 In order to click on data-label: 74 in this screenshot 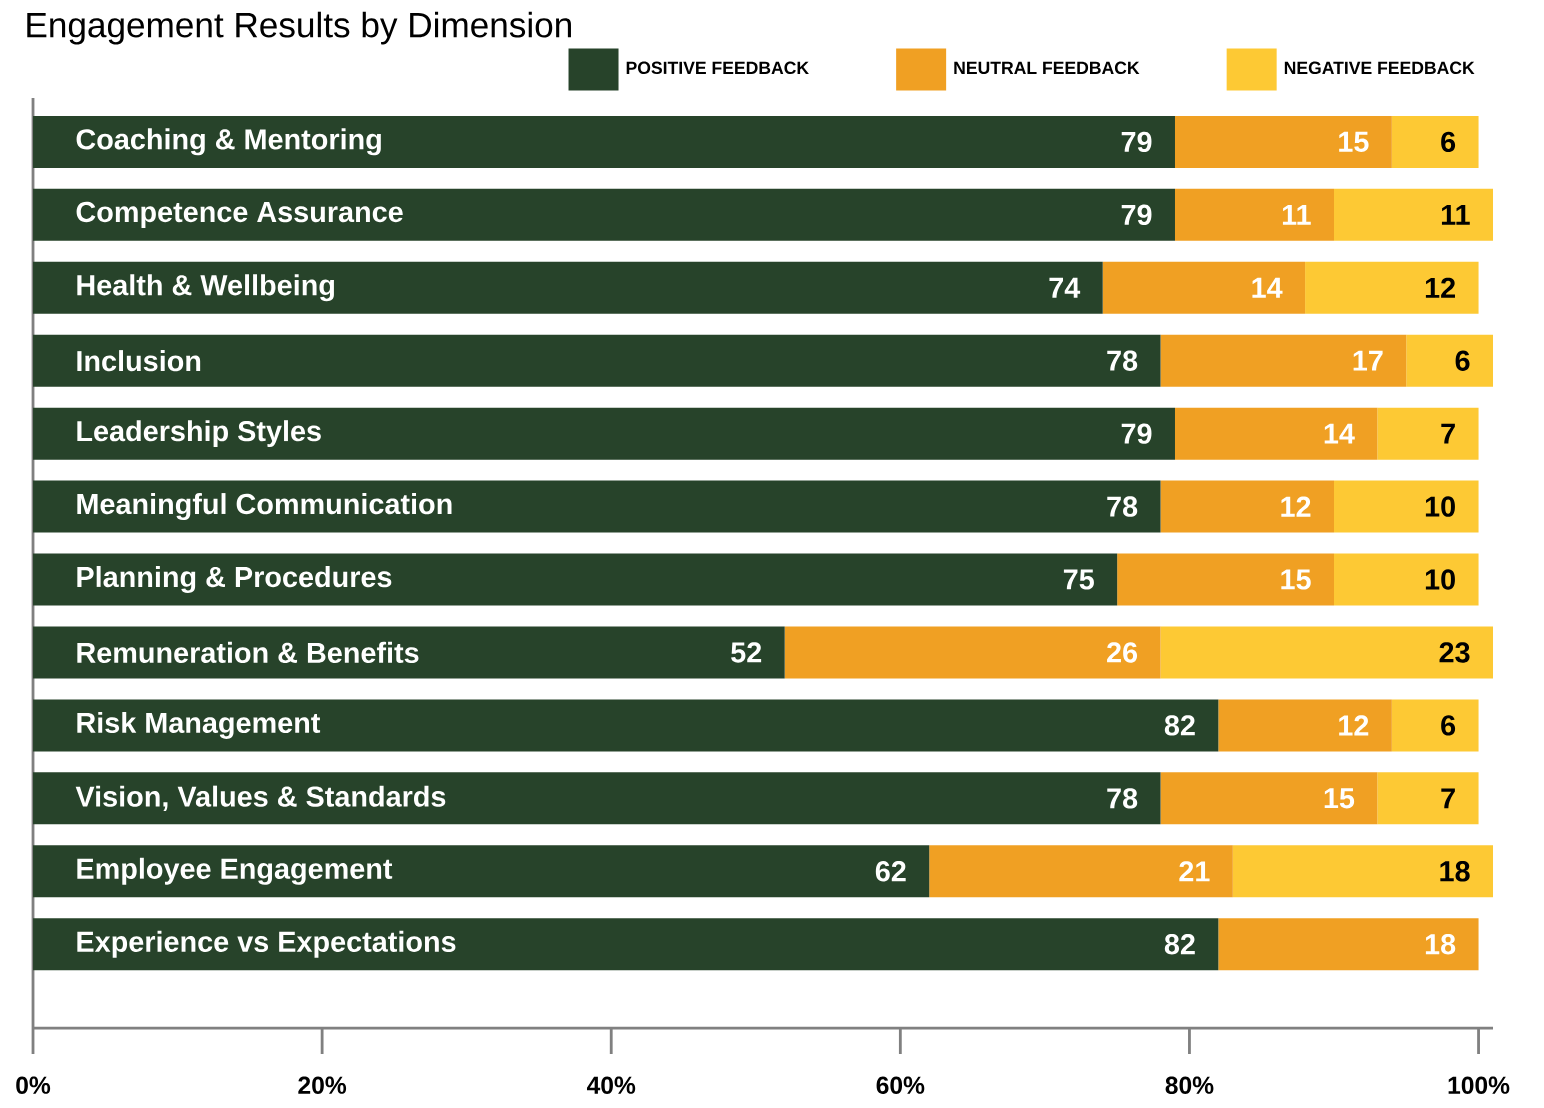, I will do `click(1065, 287)`.